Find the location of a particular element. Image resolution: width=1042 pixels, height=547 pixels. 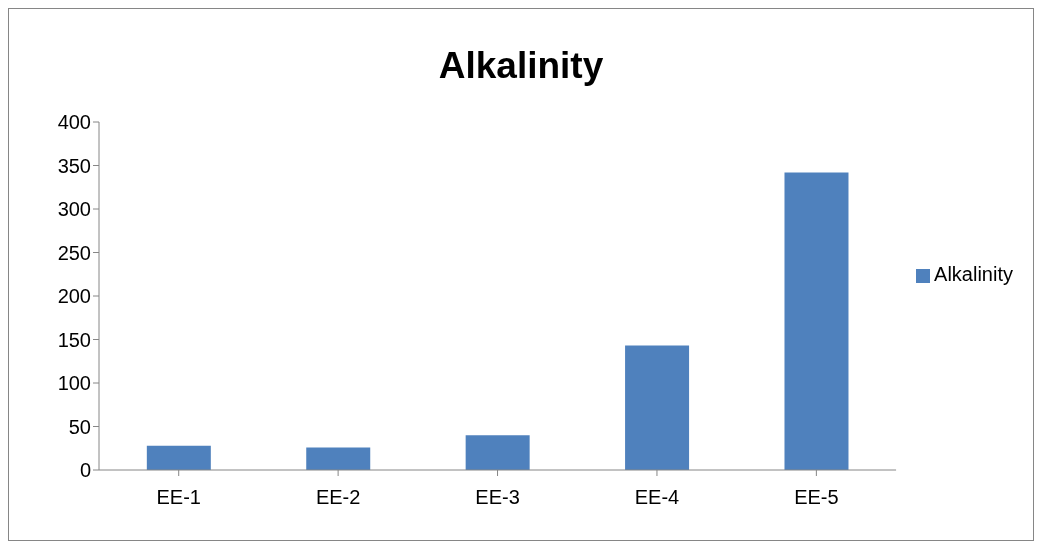

y-tick-label: 250 is located at coordinates (74, 252).